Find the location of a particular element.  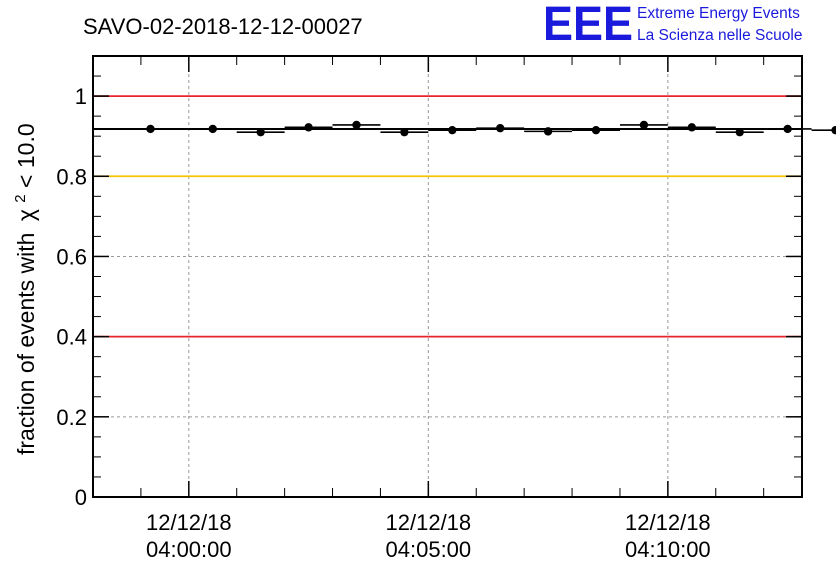

logo-line-1: Extreme Energy Events is located at coordinates (718, 13).